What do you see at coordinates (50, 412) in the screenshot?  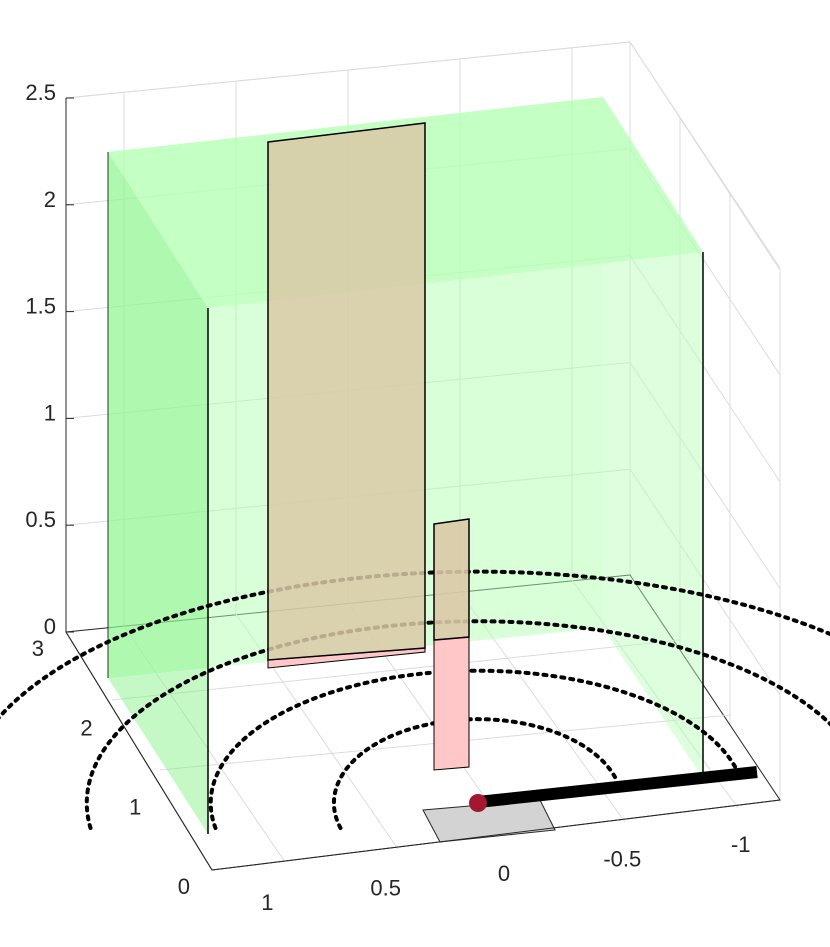 I see `z-tick-label: 1` at bounding box center [50, 412].